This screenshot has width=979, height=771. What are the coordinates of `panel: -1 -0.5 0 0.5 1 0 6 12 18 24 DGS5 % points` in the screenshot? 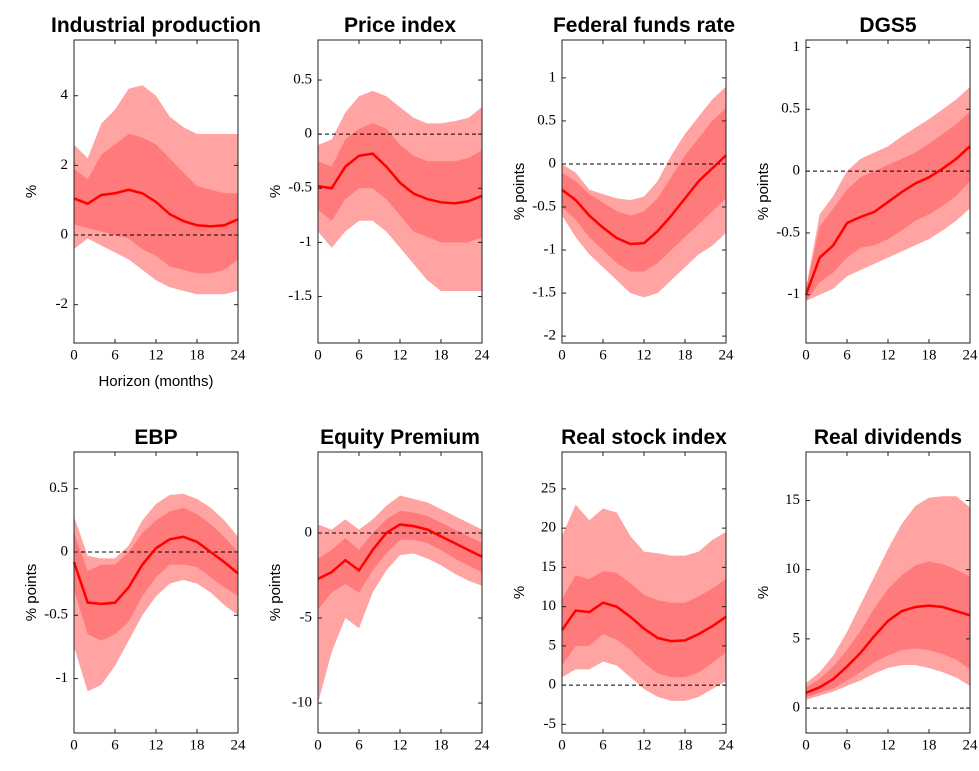 It's located at (866, 188).